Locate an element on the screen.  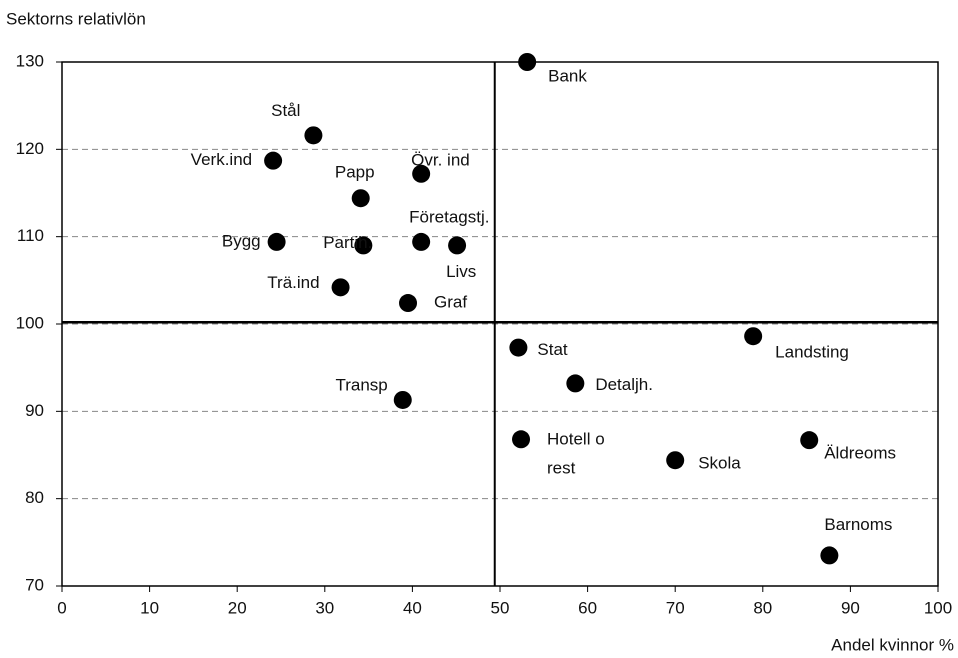
point-label: Äldreoms is located at coordinates (860, 453).